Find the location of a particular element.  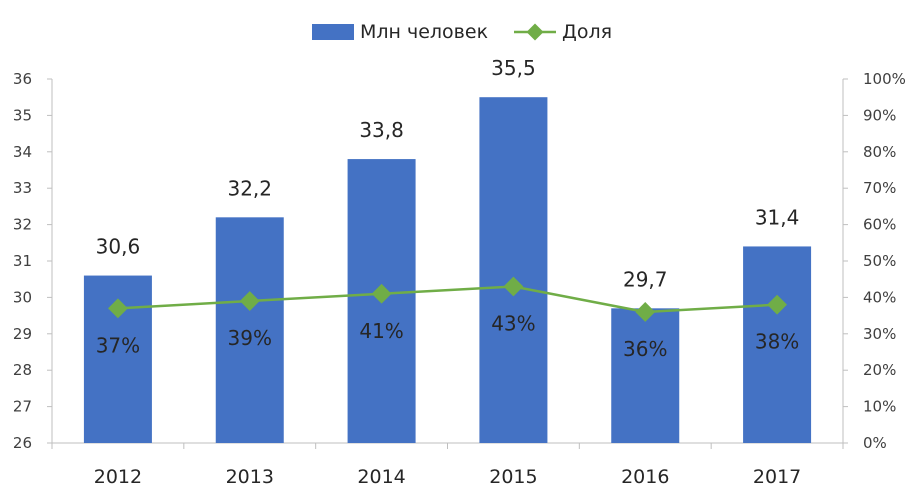

x-tick-label: 2015 is located at coordinates (513, 477).